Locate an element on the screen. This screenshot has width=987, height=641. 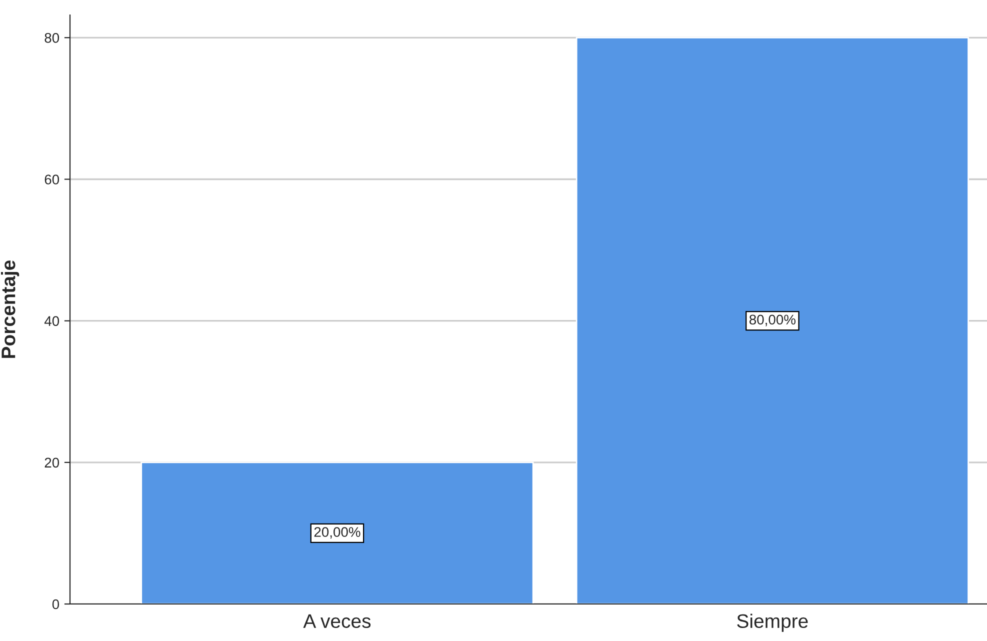
y-tick-label: 60 is located at coordinates (52, 179).